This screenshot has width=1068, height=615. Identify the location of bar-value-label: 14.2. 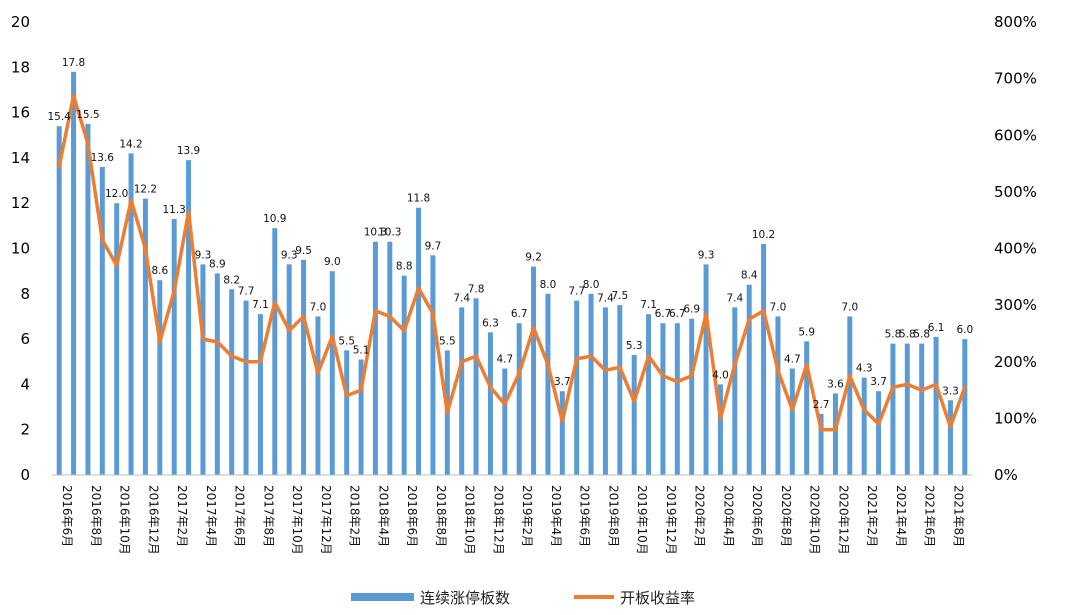
(130, 144).